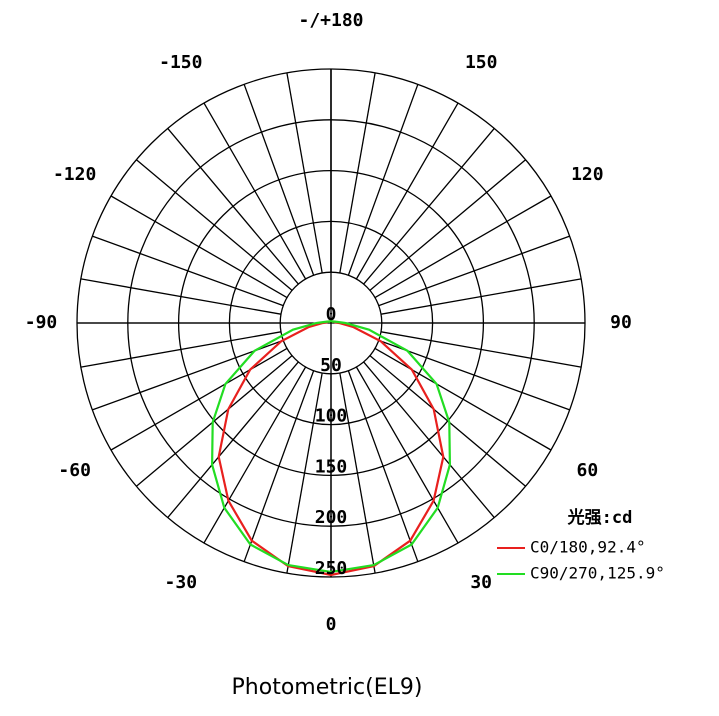 The image size is (719, 716). Describe the element at coordinates (481, 62) in the screenshot. I see `angle-tick-label: 150` at that location.